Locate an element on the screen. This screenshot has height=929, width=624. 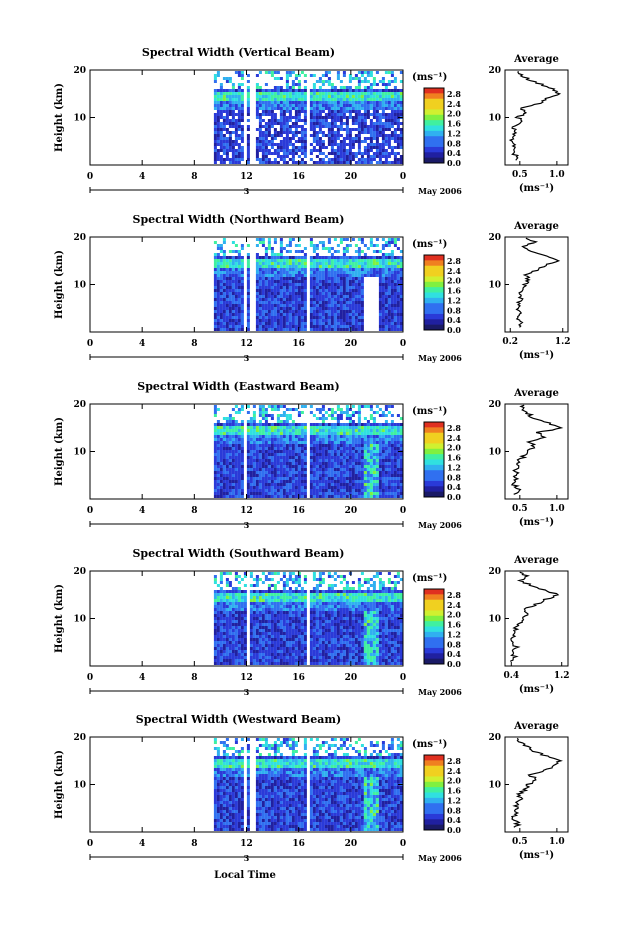
panel-title: Spectral Width (Southward Beam) is located at coordinates (238, 553).